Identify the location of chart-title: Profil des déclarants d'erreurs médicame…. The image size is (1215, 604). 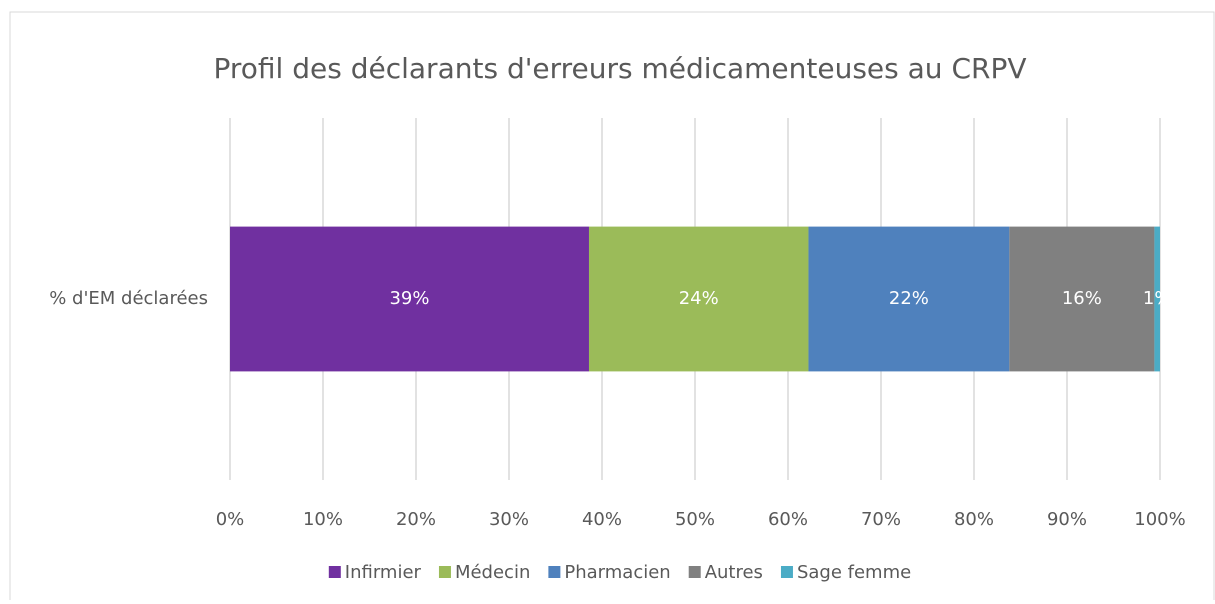
(620, 68).